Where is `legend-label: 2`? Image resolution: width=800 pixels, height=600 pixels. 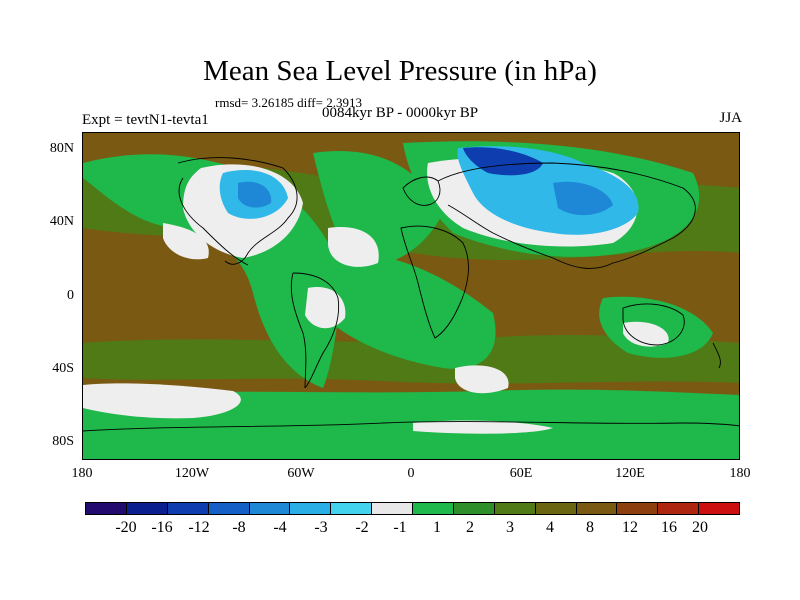
legend-label: 2 is located at coordinates (470, 527).